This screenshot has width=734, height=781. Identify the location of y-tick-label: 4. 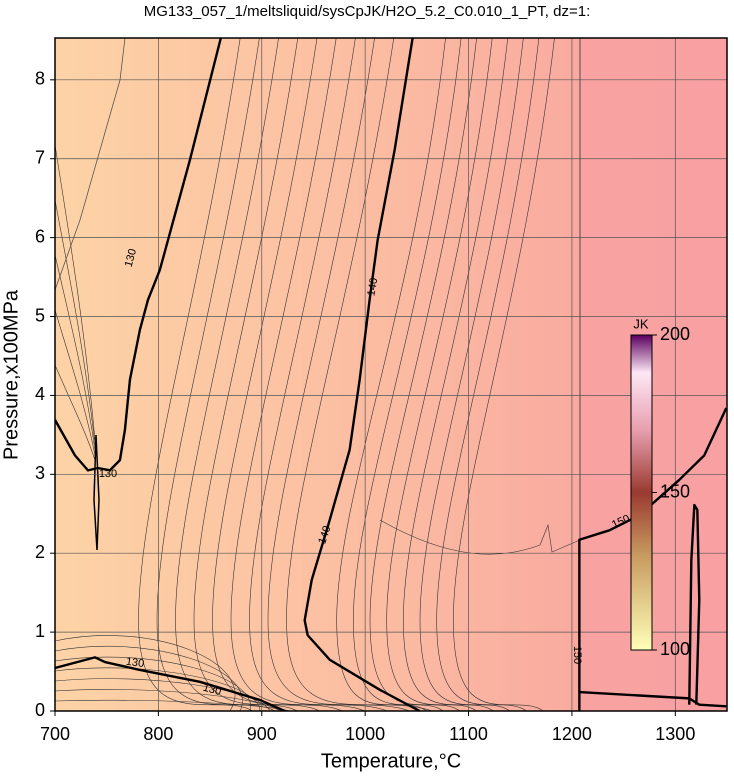
(40, 394).